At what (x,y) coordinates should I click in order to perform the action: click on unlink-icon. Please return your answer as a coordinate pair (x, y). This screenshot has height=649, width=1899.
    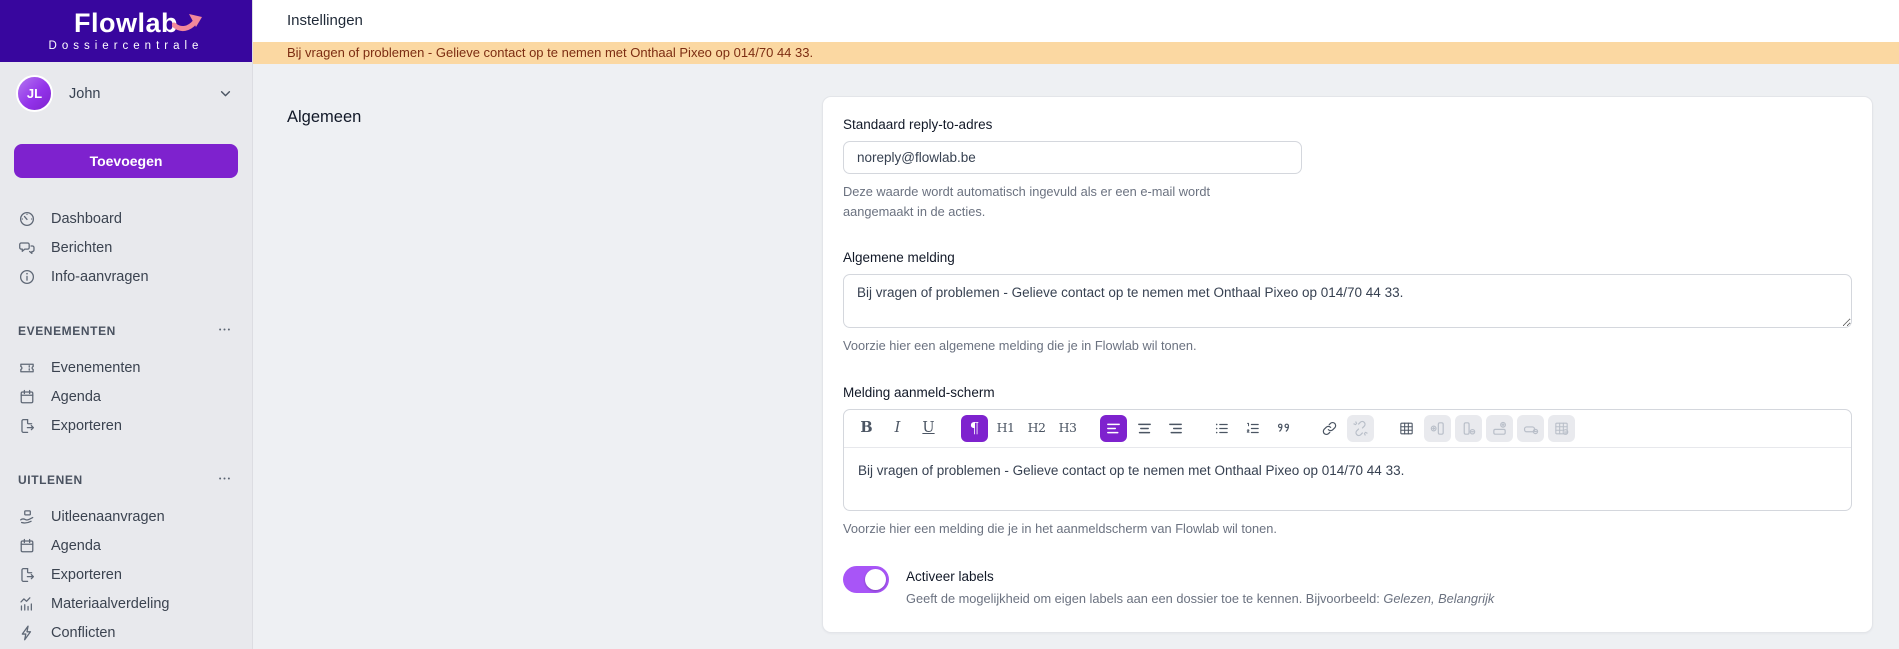
    Looking at the image, I should click on (1360, 428).